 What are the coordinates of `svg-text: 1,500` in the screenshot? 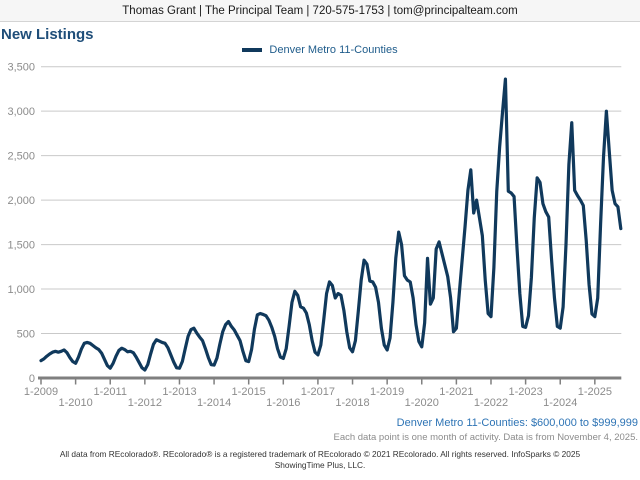 It's located at (21, 246).